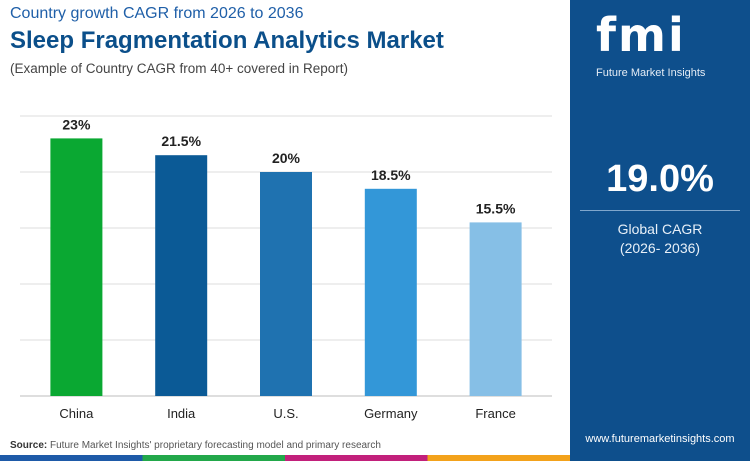  Describe the element at coordinates (496, 208) in the screenshot. I see `data-label: 15.5%` at that location.